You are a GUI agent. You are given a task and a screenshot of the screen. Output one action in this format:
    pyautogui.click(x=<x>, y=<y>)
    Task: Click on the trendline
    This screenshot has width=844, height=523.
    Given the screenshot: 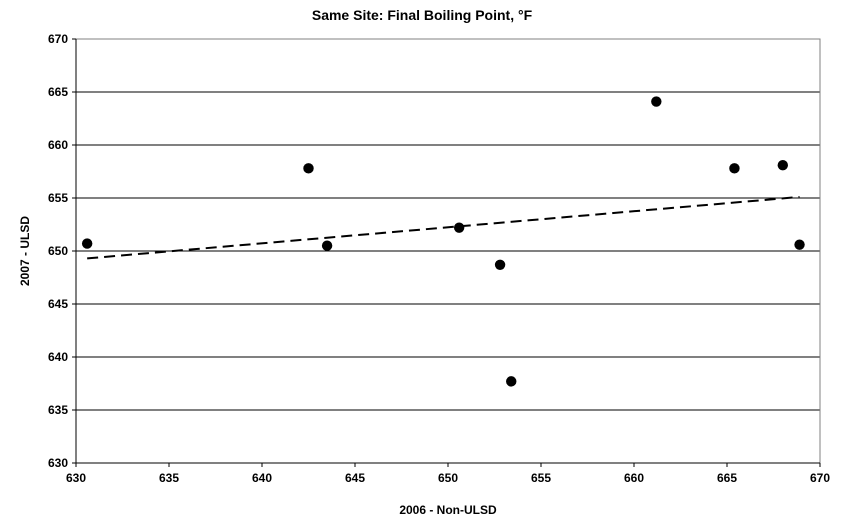 What is the action you would take?
    pyautogui.click(x=443, y=227)
    